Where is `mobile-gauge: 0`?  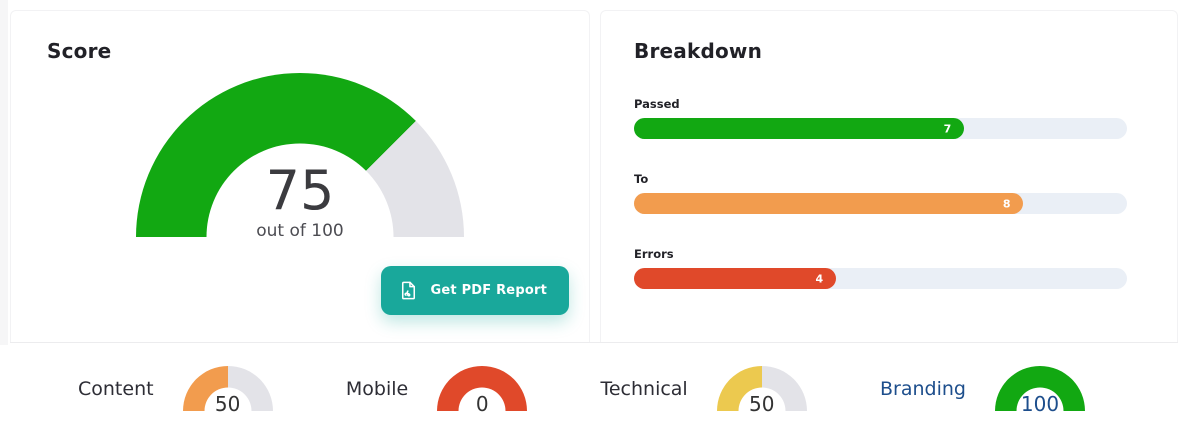 mobile-gauge: 0 is located at coordinates (482, 400).